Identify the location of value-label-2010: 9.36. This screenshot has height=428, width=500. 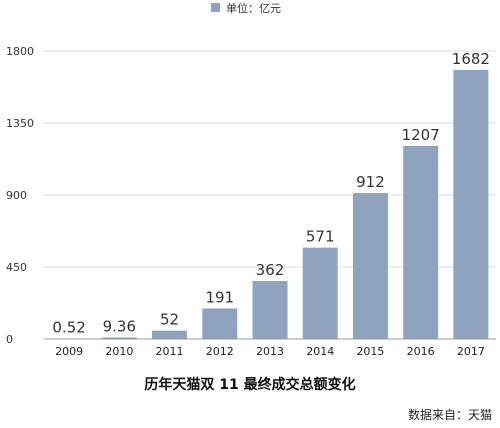
(119, 327).